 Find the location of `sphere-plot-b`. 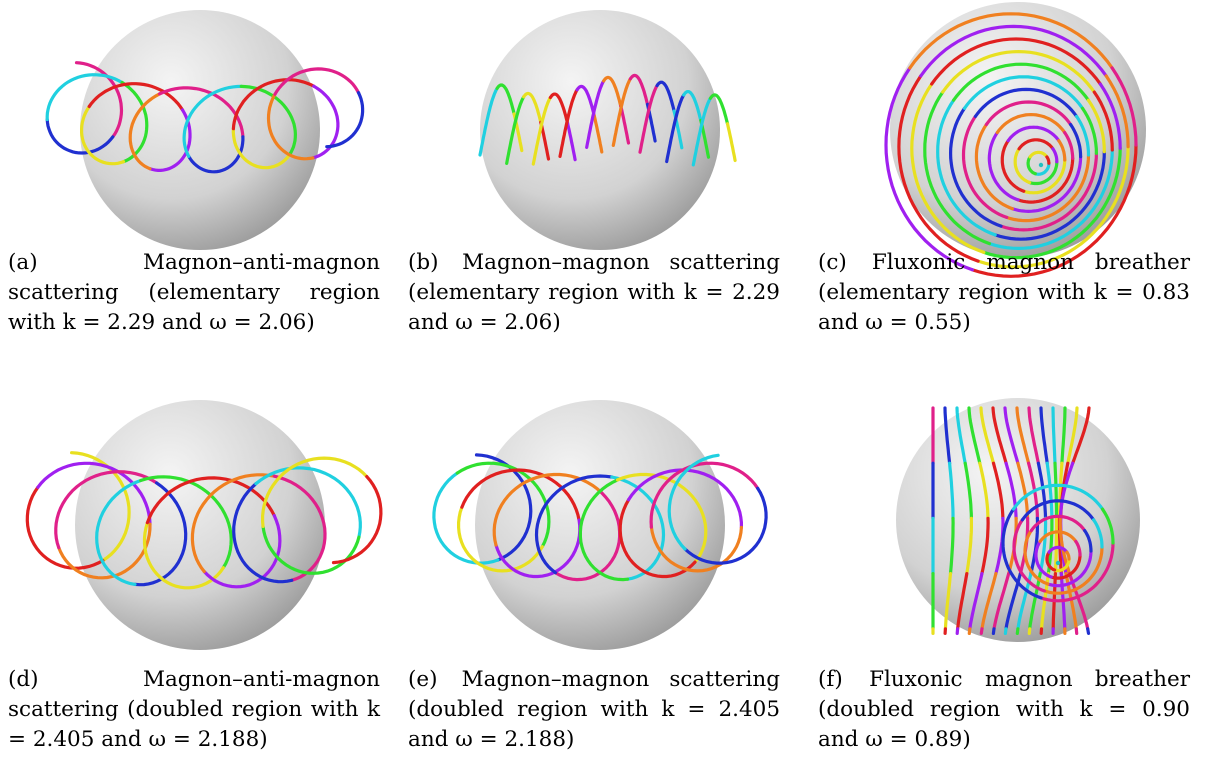

sphere-plot-b is located at coordinates (600, 130).